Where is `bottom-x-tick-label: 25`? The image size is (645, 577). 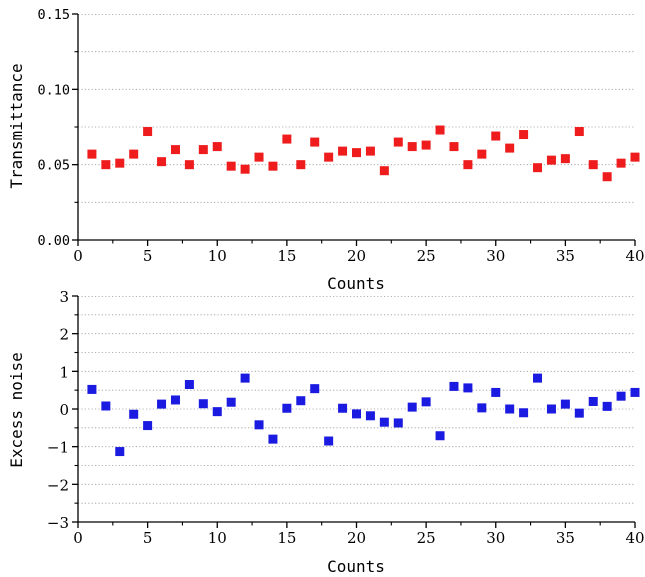 bottom-x-tick-label: 25 is located at coordinates (426, 538).